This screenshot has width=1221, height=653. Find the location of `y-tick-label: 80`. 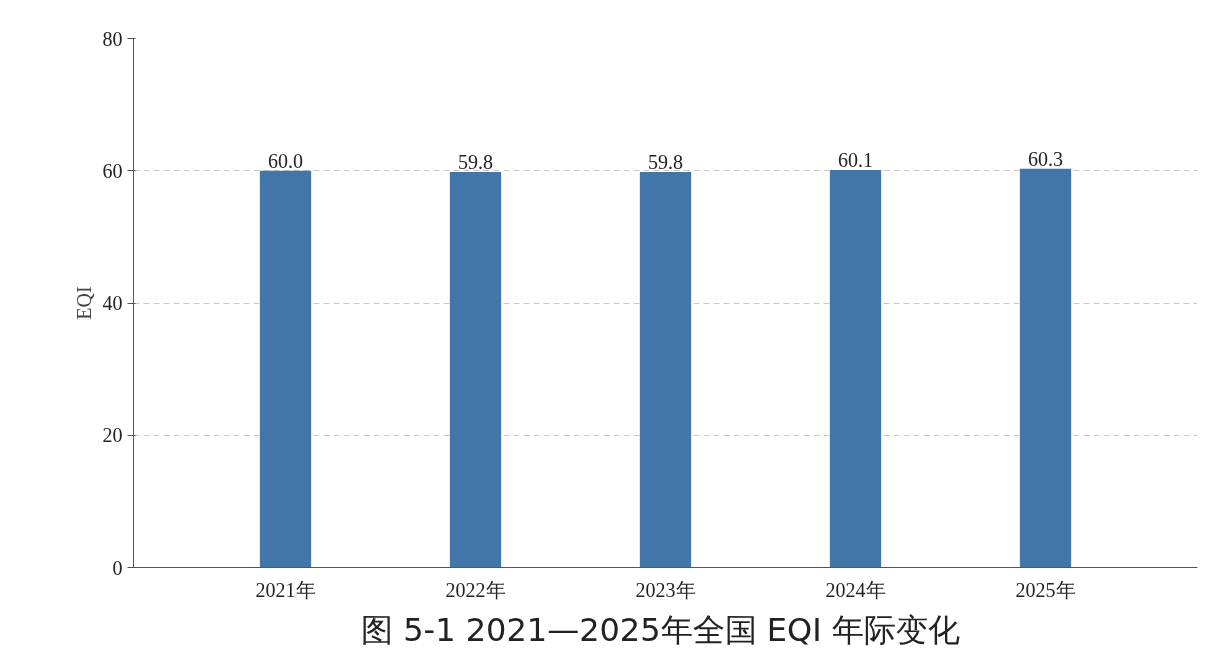

y-tick-label: 80 is located at coordinates (112, 38).